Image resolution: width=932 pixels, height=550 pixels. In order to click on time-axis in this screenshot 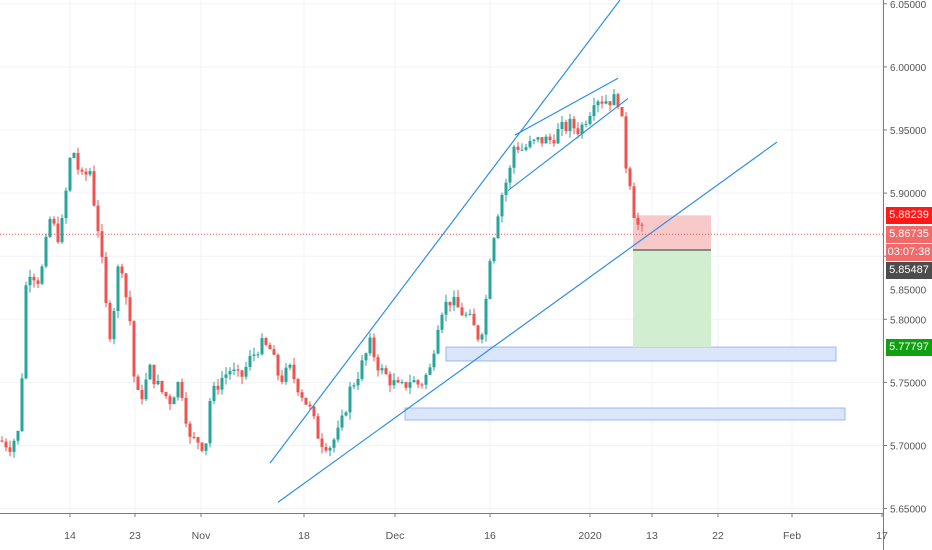, I will do `click(441, 531)`.